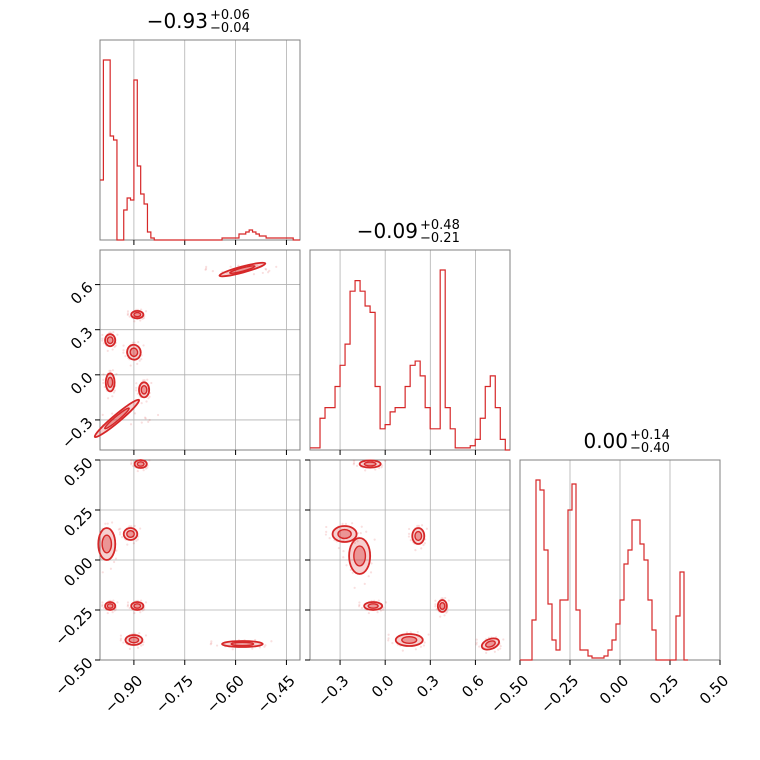  What do you see at coordinates (73, 626) in the screenshot?
I see `y-tick-label: −0.25` at bounding box center [73, 626].